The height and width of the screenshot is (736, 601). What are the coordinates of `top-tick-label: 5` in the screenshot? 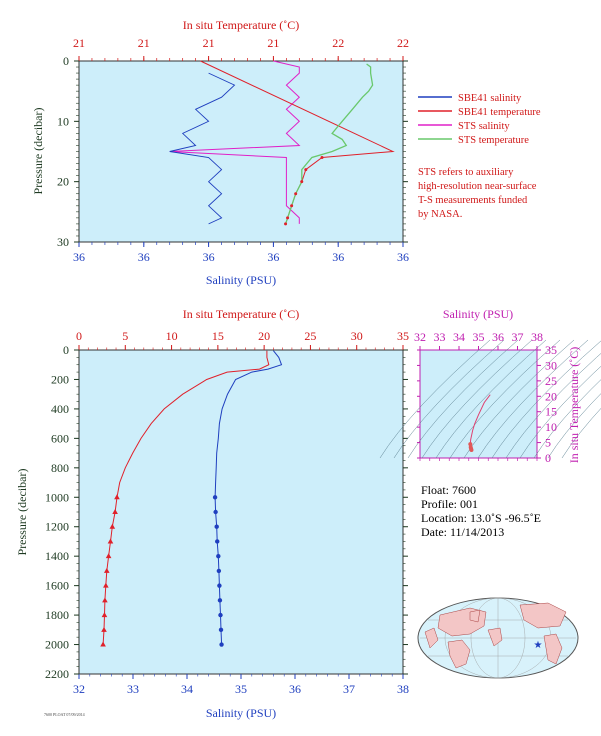 It's located at (125, 336).